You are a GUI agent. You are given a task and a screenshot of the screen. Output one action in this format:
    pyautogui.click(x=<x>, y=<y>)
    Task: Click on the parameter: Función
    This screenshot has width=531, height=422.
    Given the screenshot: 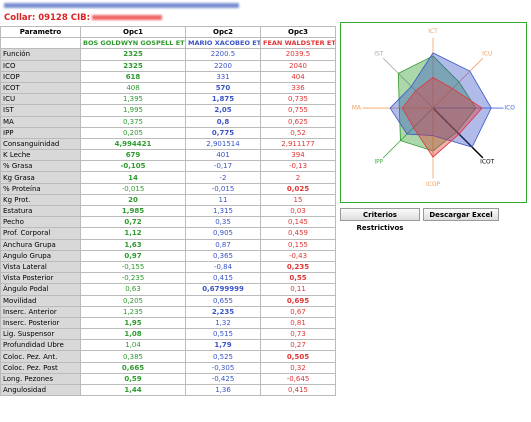 What is the action you would take?
    pyautogui.click(x=40, y=54)
    